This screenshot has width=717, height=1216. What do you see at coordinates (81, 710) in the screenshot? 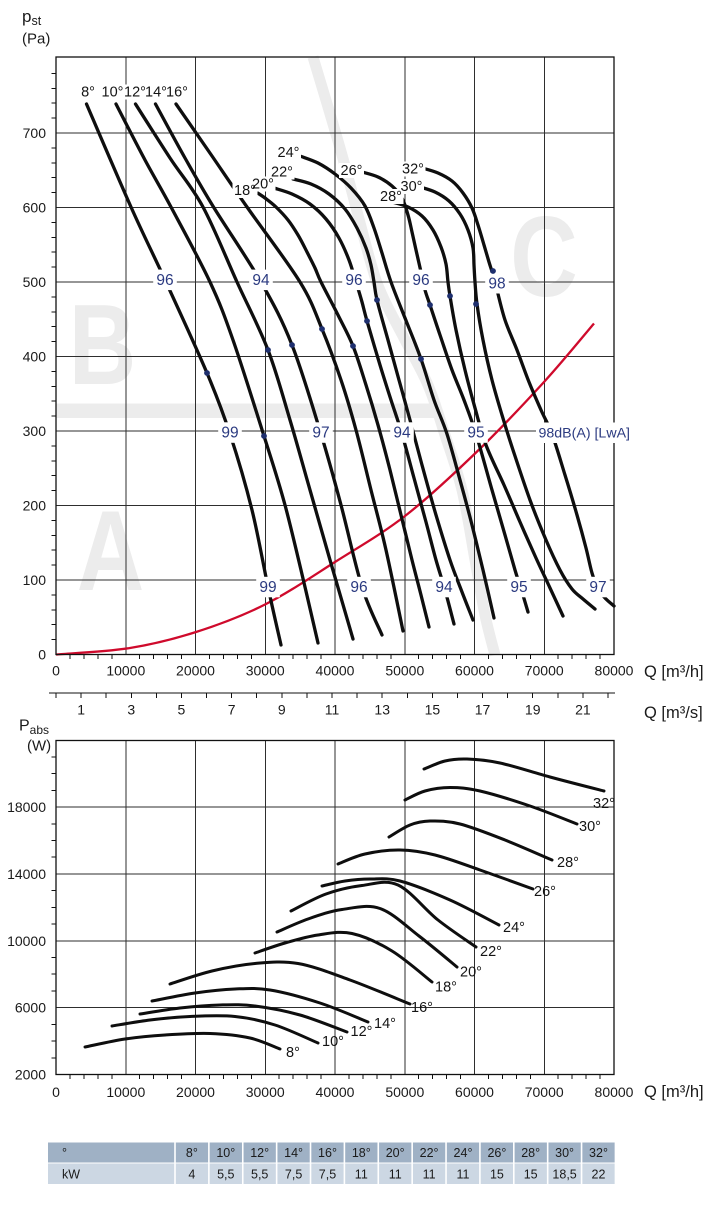
I see `svg-text: 1` at bounding box center [81, 710].